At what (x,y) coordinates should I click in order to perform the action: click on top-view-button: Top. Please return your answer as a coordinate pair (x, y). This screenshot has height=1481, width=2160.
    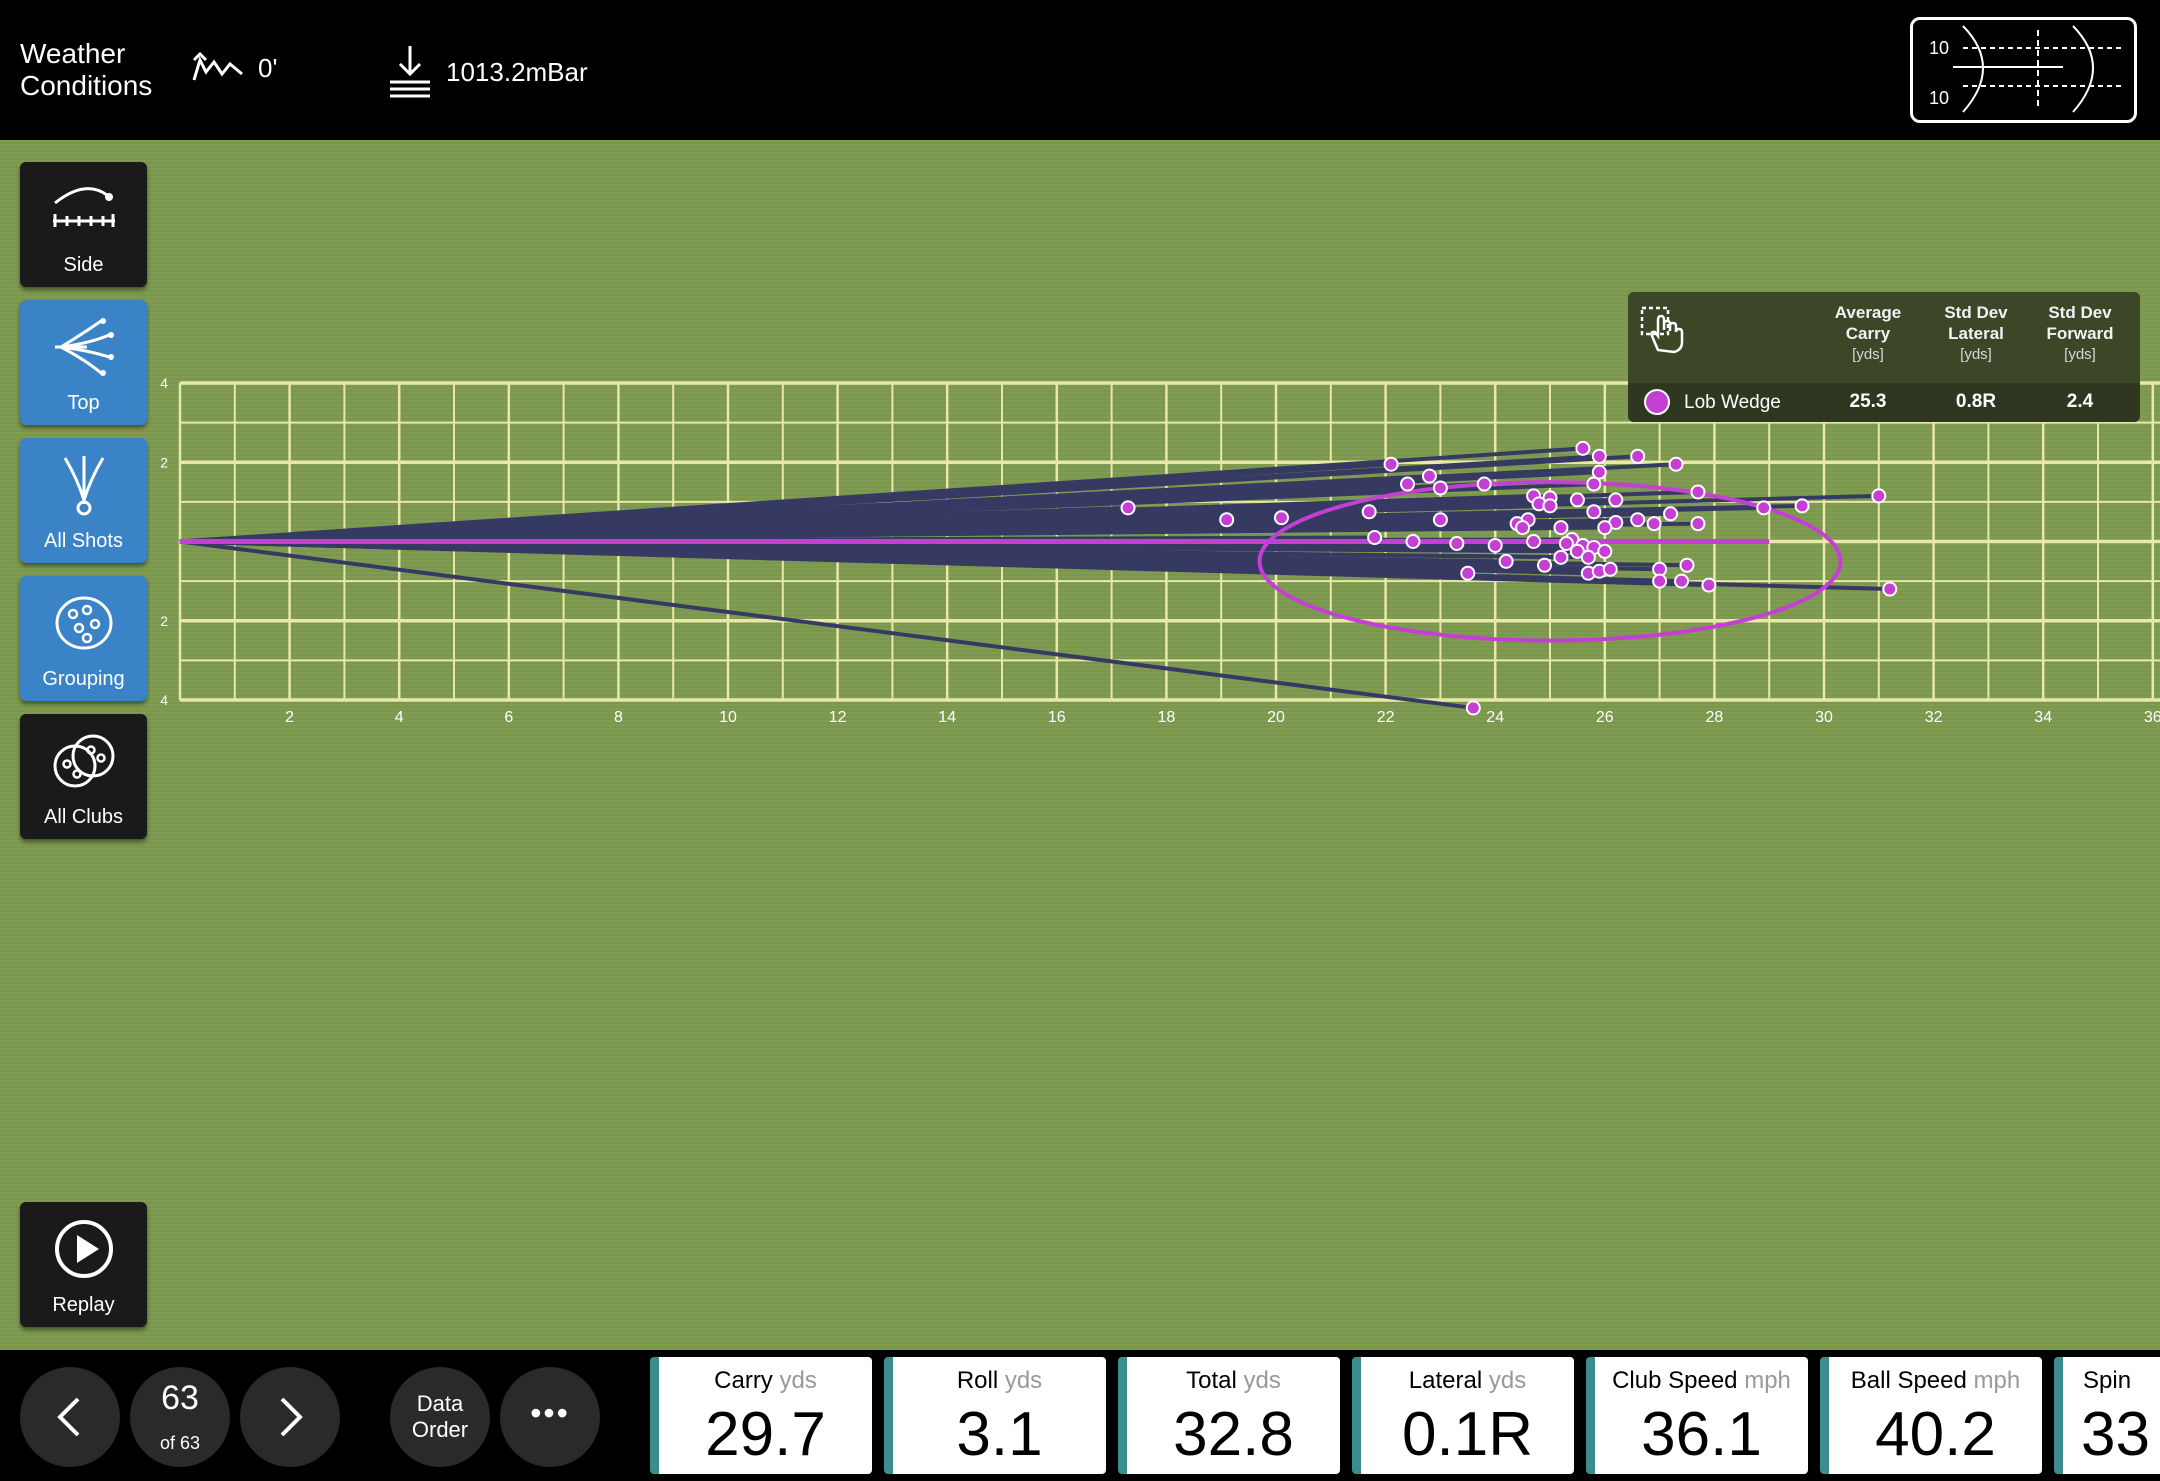
    Looking at the image, I should click on (83, 362).